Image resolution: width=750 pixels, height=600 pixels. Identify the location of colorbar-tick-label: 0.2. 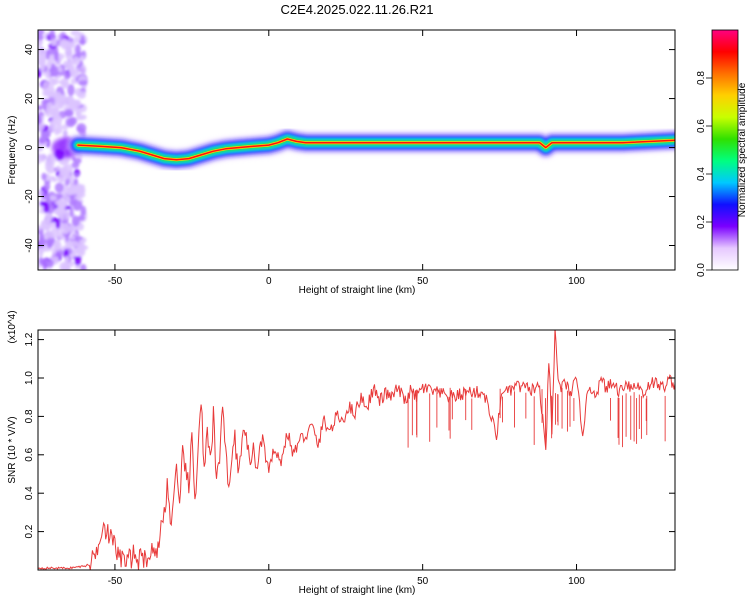
(701, 222).